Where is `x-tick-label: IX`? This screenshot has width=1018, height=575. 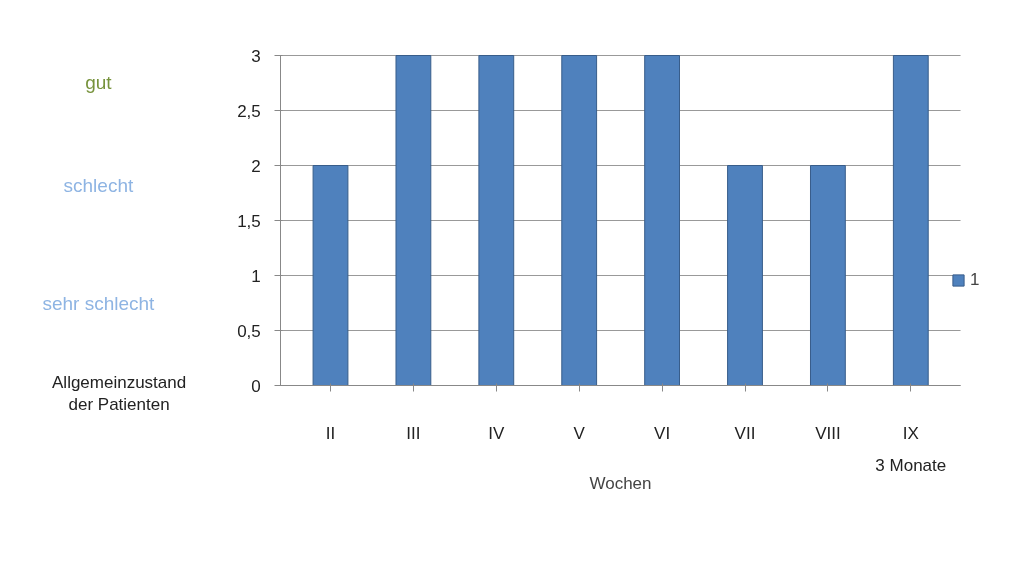 x-tick-label: IX is located at coordinates (910, 433).